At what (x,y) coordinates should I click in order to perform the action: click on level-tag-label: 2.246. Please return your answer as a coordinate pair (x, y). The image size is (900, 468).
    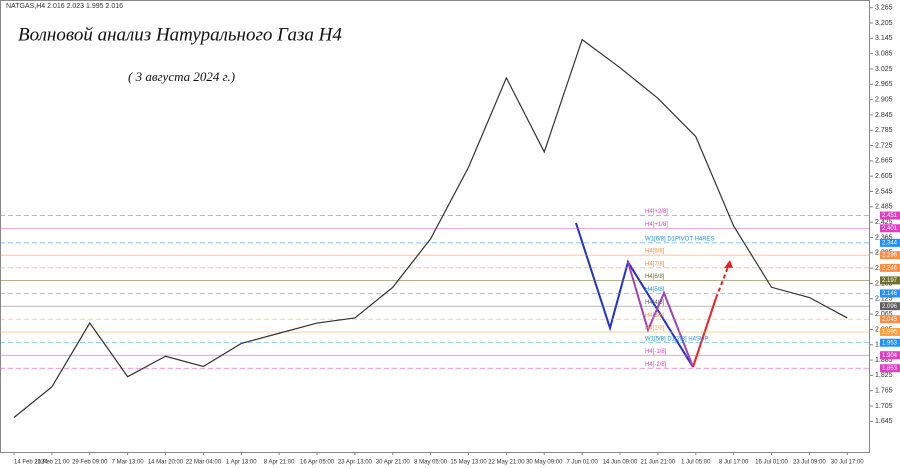
    Looking at the image, I should click on (890, 268).